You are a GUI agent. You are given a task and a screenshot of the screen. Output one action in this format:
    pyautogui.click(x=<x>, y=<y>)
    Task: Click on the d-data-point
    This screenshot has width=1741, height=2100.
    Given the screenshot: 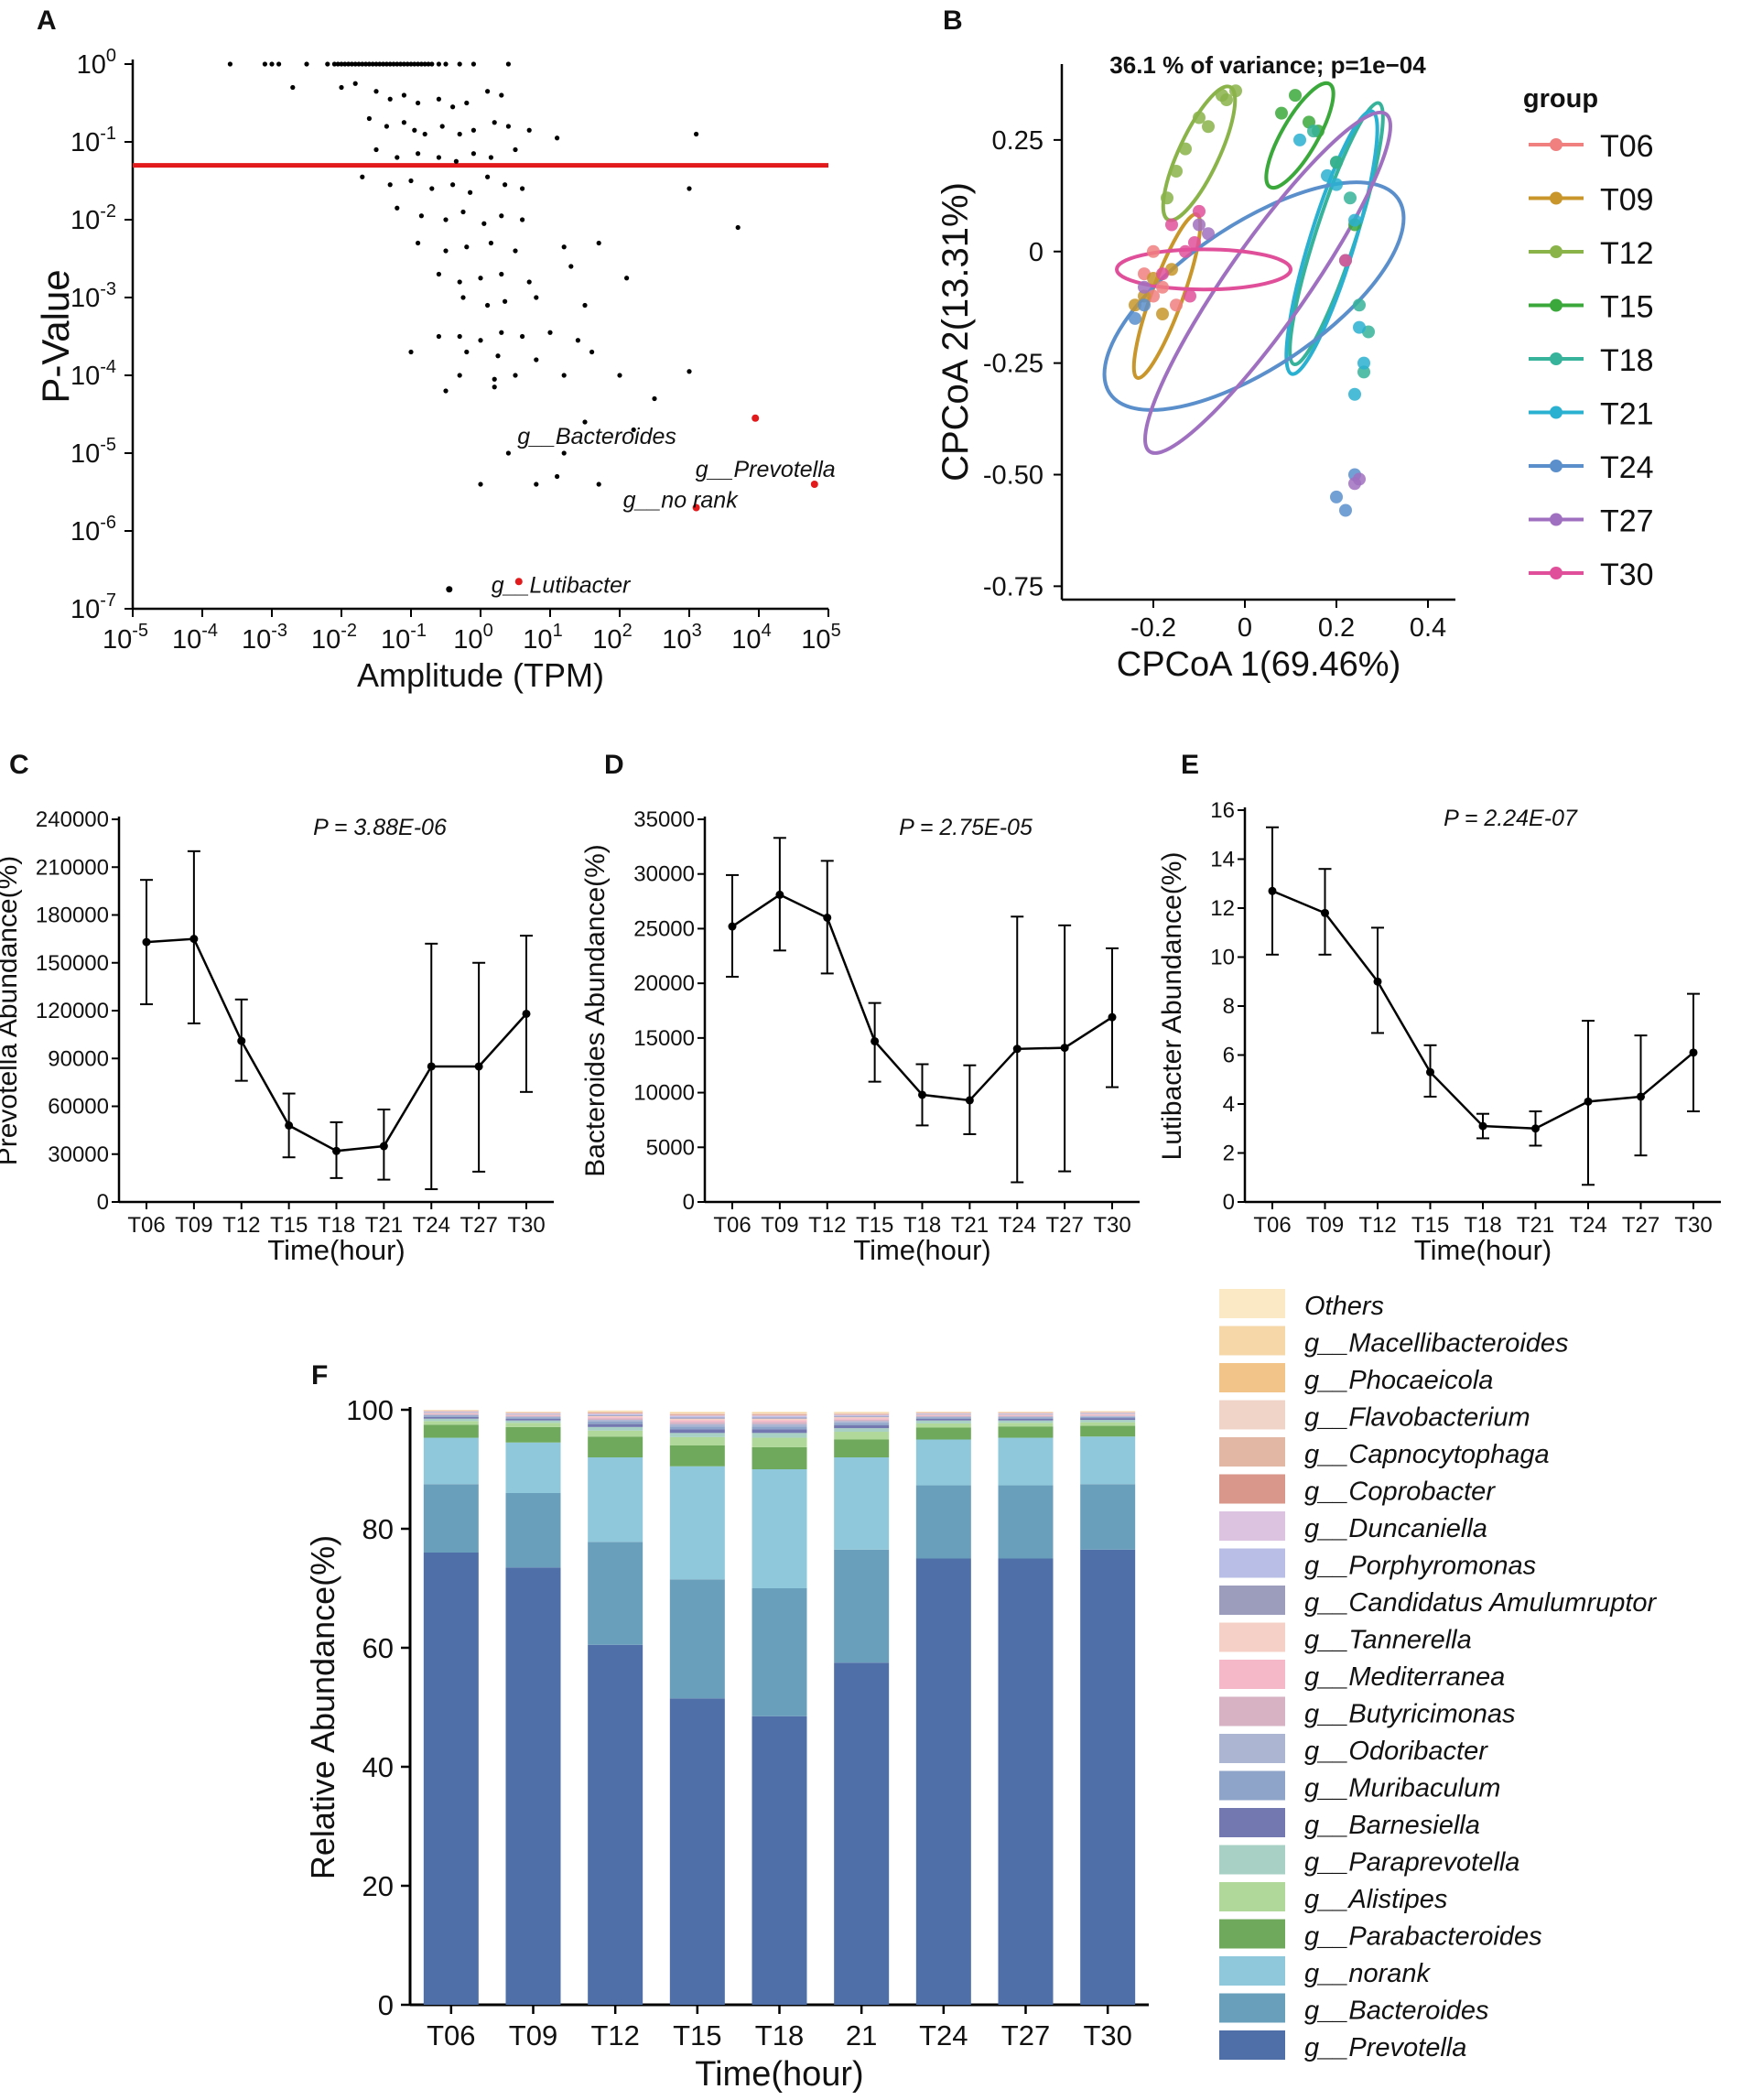 What is the action you would take?
    pyautogui.click(x=1064, y=1048)
    